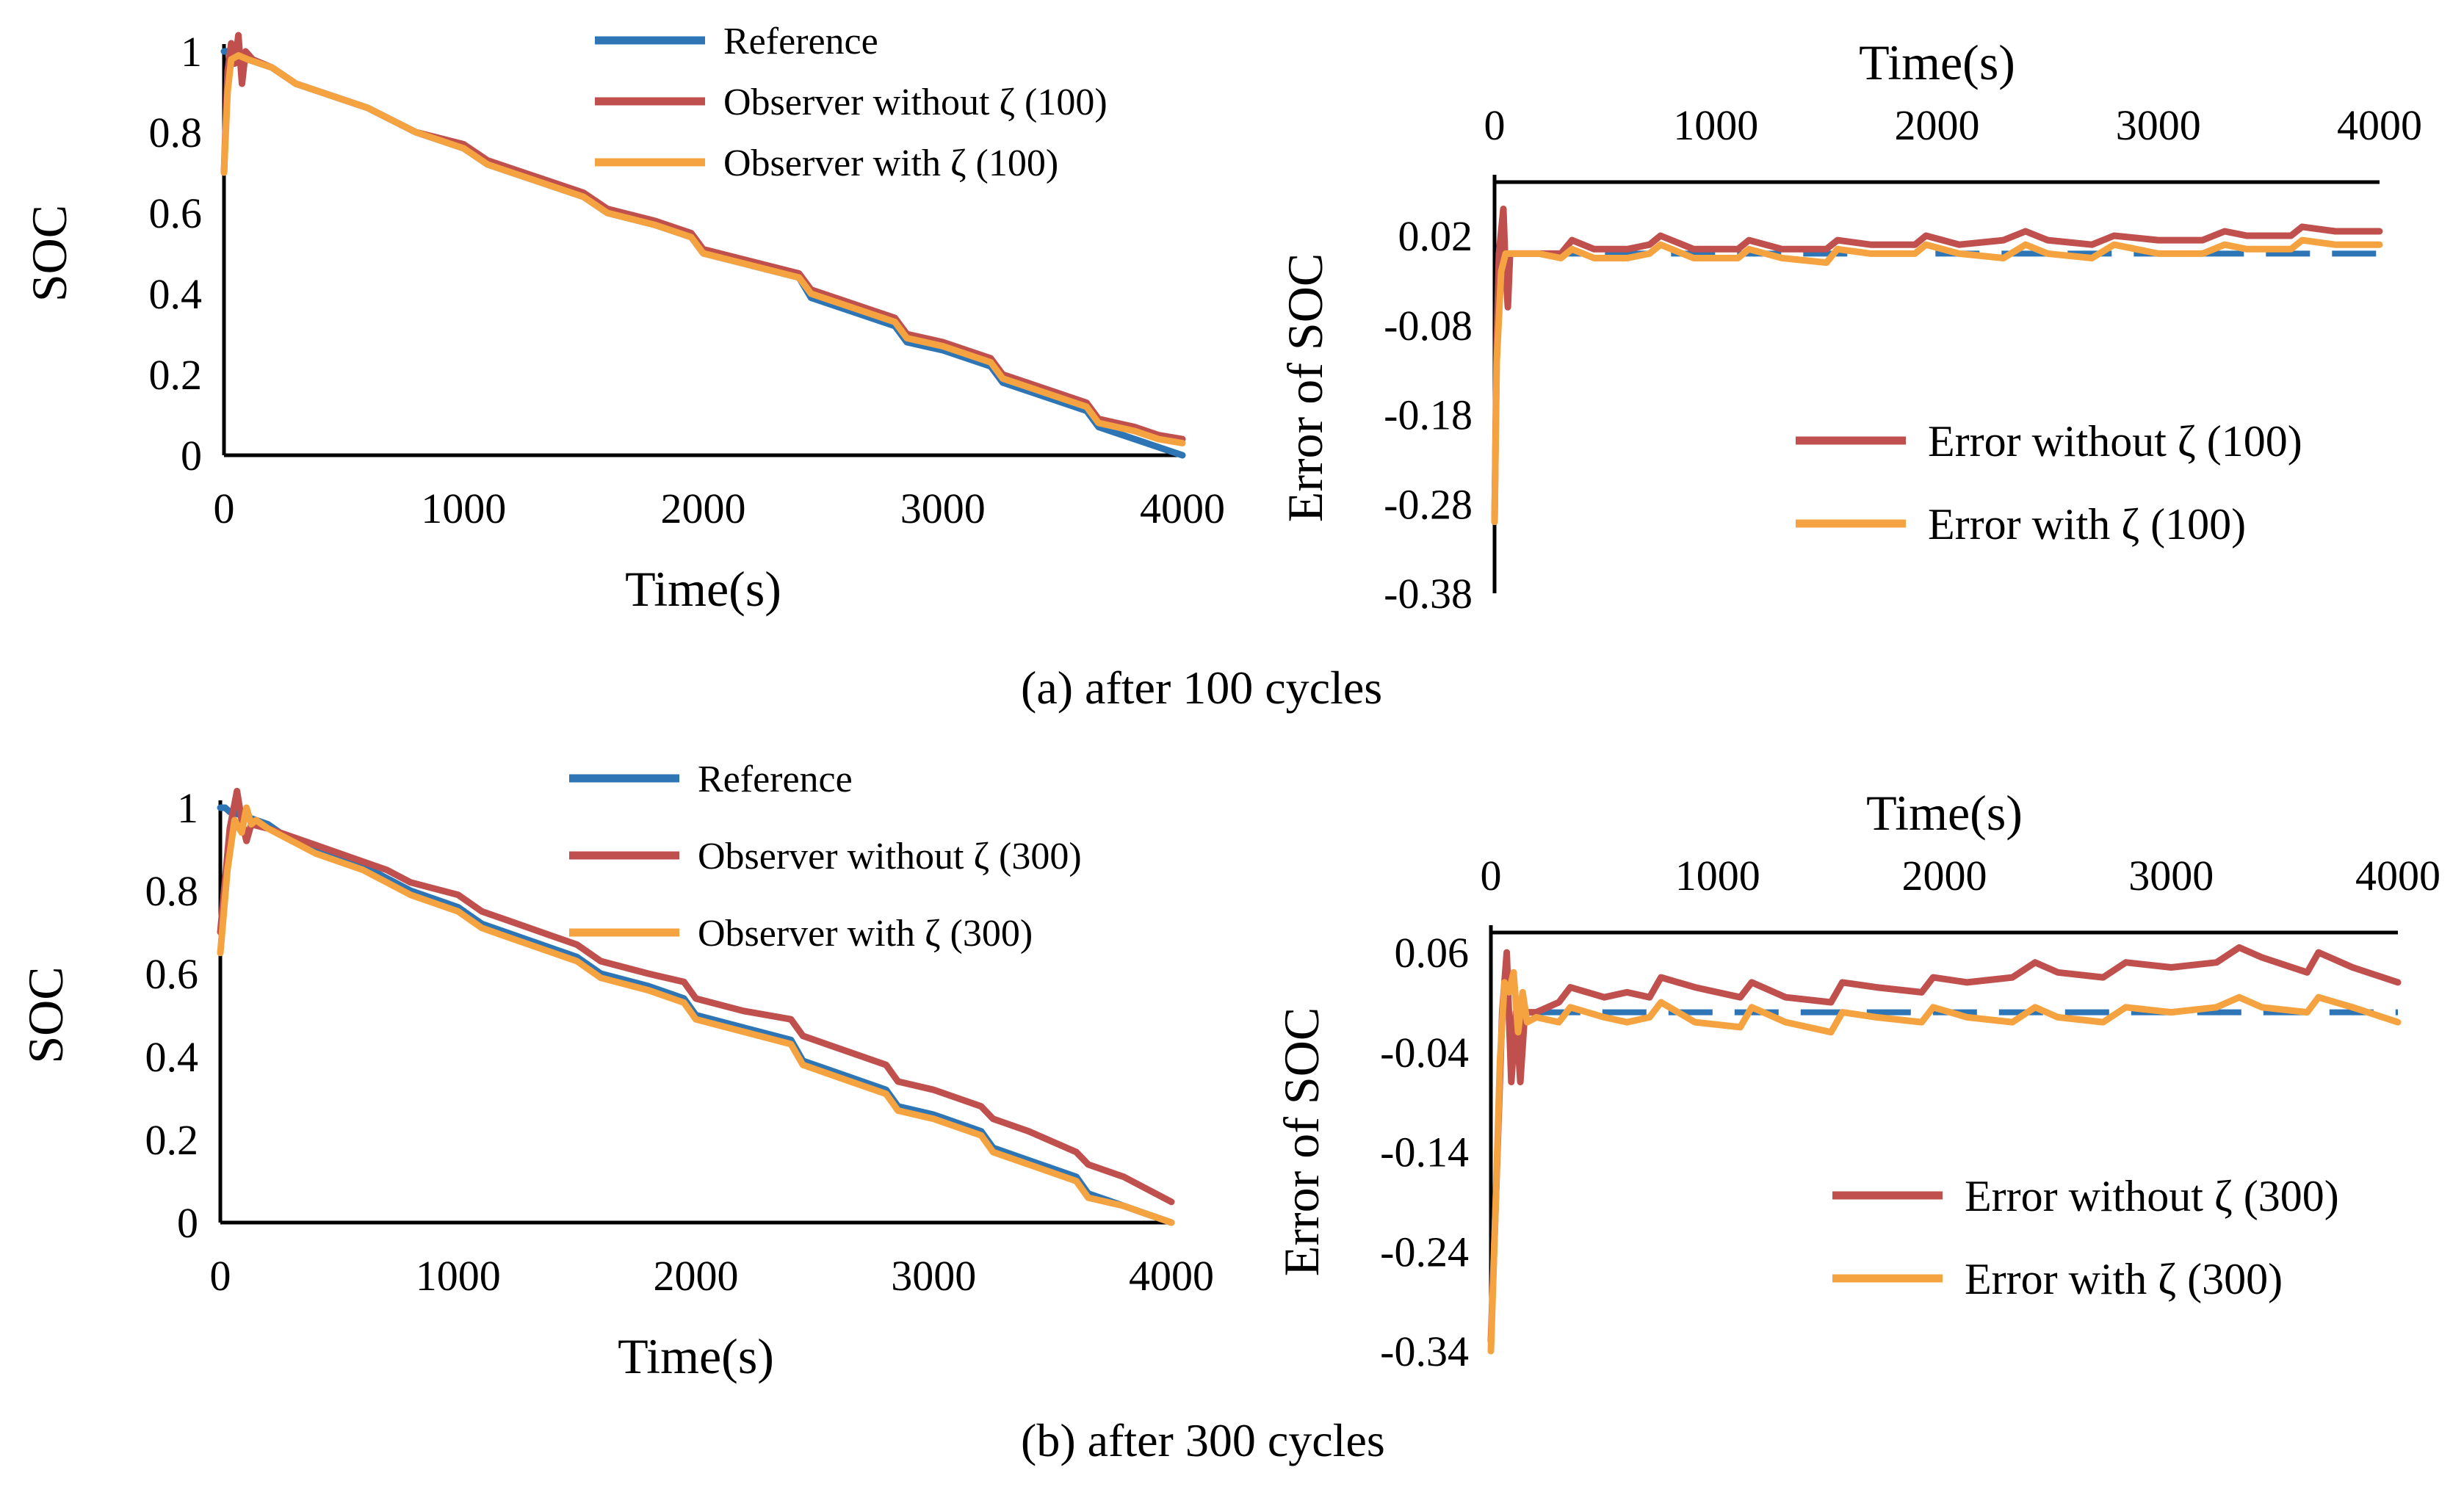 This screenshot has height=1506, width=2464. What do you see at coordinates (1944, 1162) in the screenshot?
I see `err-300-series-with` at bounding box center [1944, 1162].